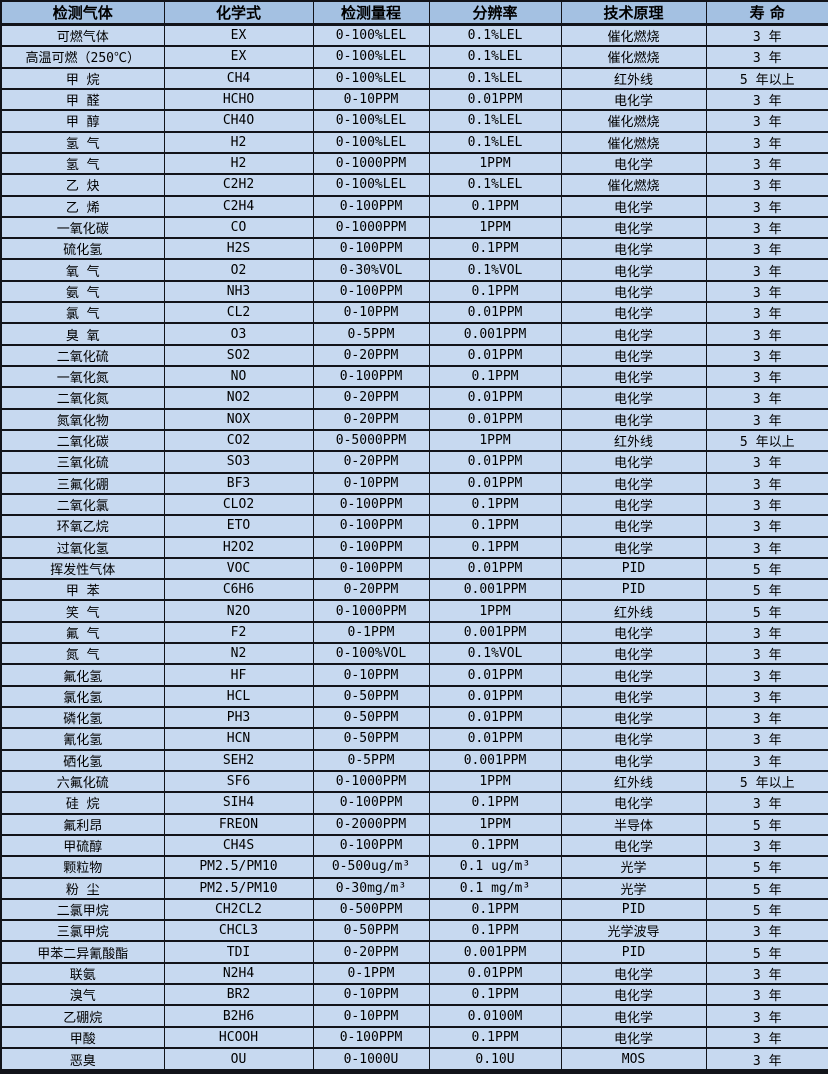 This screenshot has width=828, height=1074. I want to click on gas-name-cell: 粉 尘, so click(82, 888).